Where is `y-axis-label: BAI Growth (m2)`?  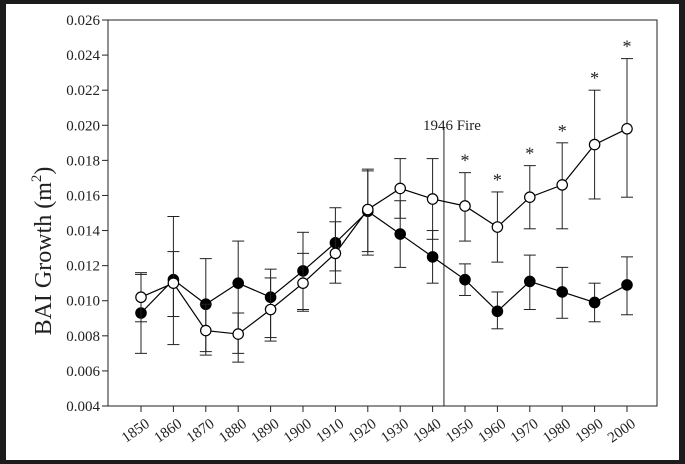 y-axis-label: BAI Growth (m2) is located at coordinates (43, 251).